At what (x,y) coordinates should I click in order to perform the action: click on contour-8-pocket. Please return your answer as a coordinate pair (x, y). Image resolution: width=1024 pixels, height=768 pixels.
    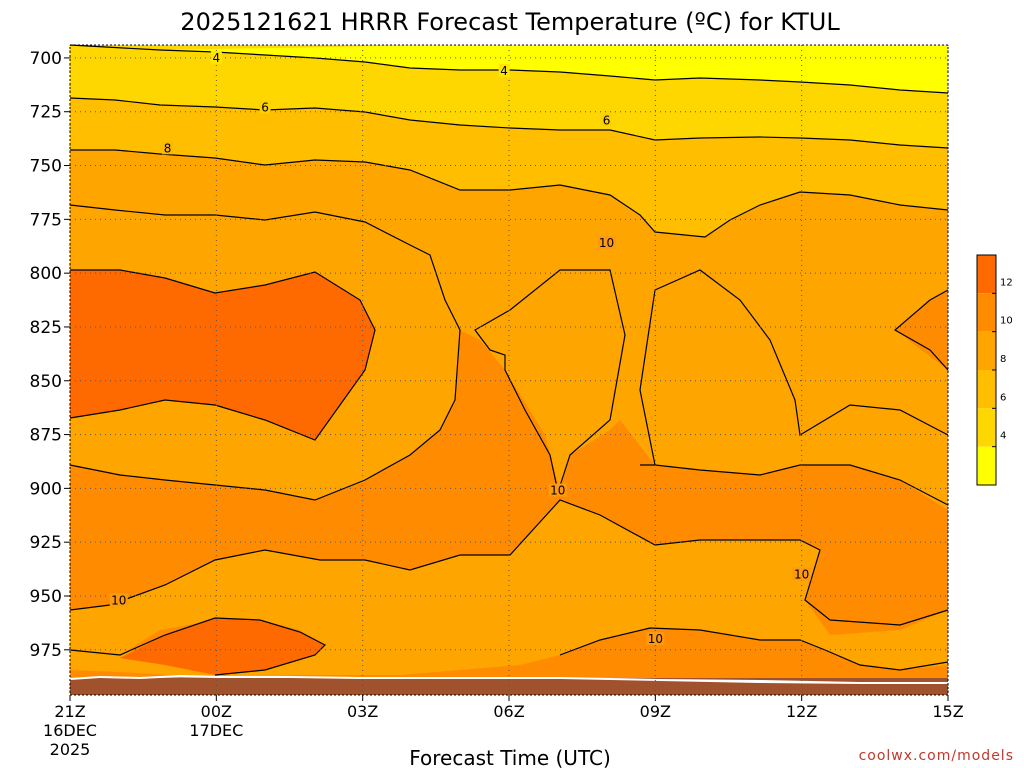
    Looking at the image, I should click on (794, 485).